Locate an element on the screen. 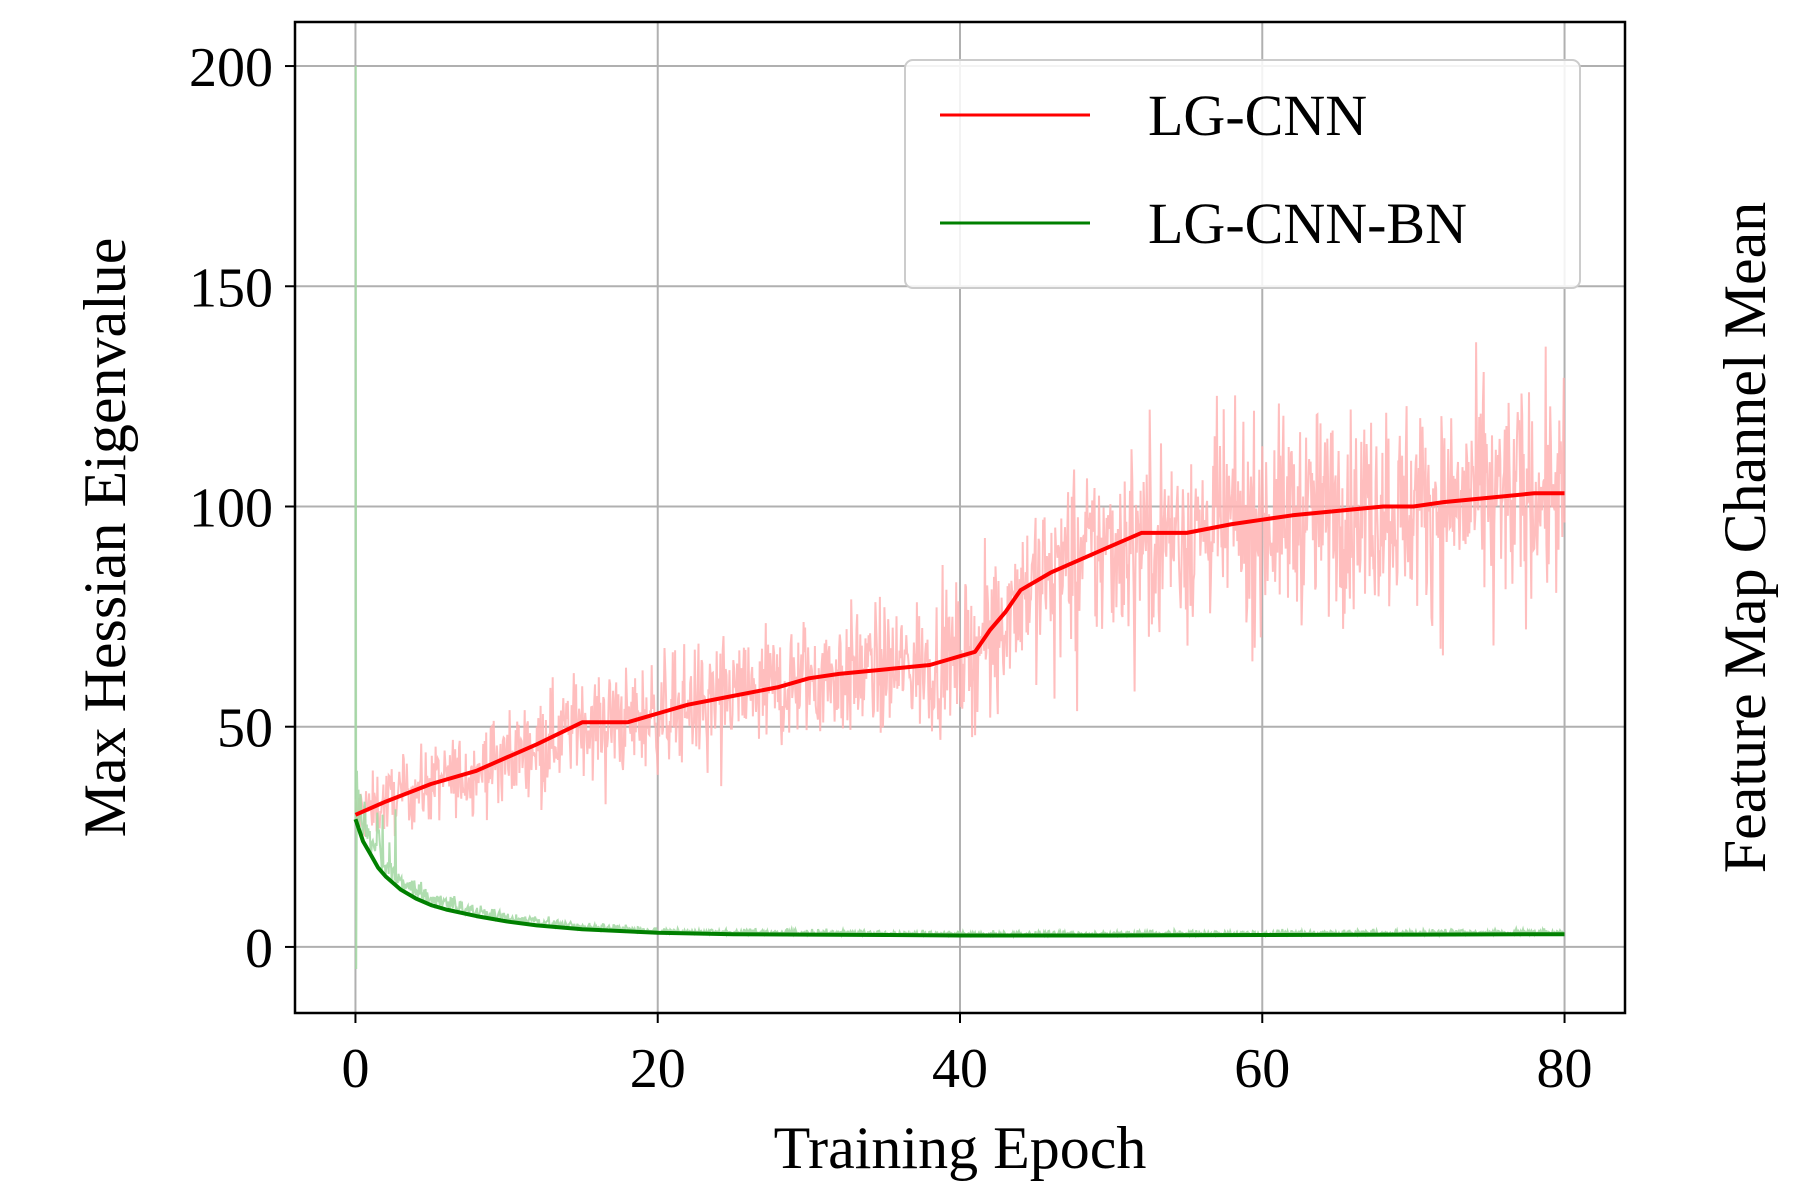 The height and width of the screenshot is (1200, 1800). x-axis-ticks: 0 20 40 60 80 is located at coordinates (967, 1056).